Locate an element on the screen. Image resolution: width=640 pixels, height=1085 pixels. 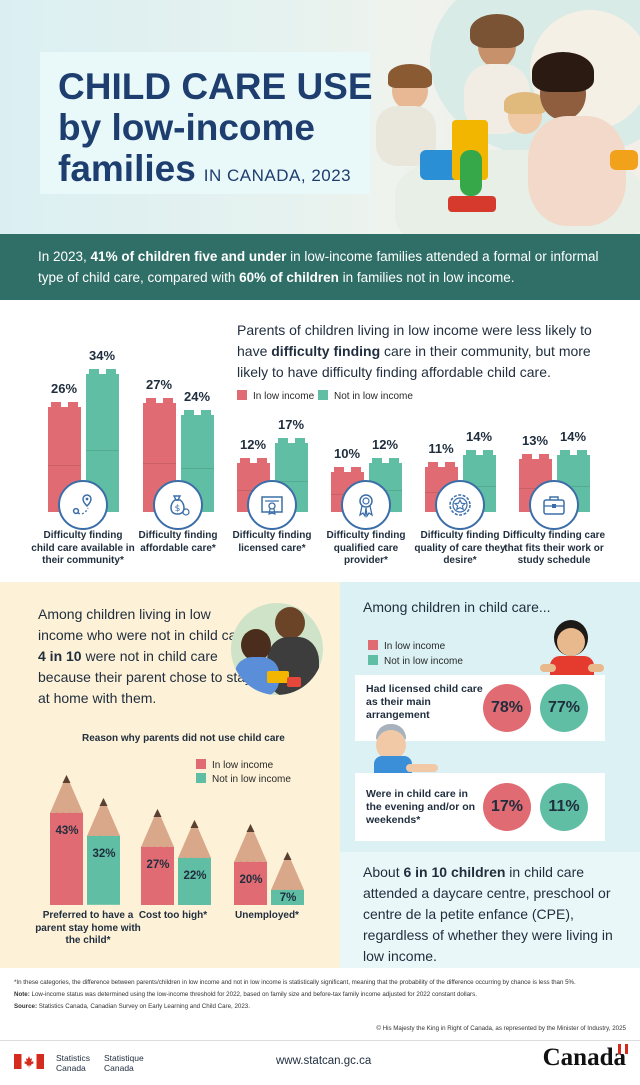
bar-value-low-income: 13% is located at coordinates (535, 441).